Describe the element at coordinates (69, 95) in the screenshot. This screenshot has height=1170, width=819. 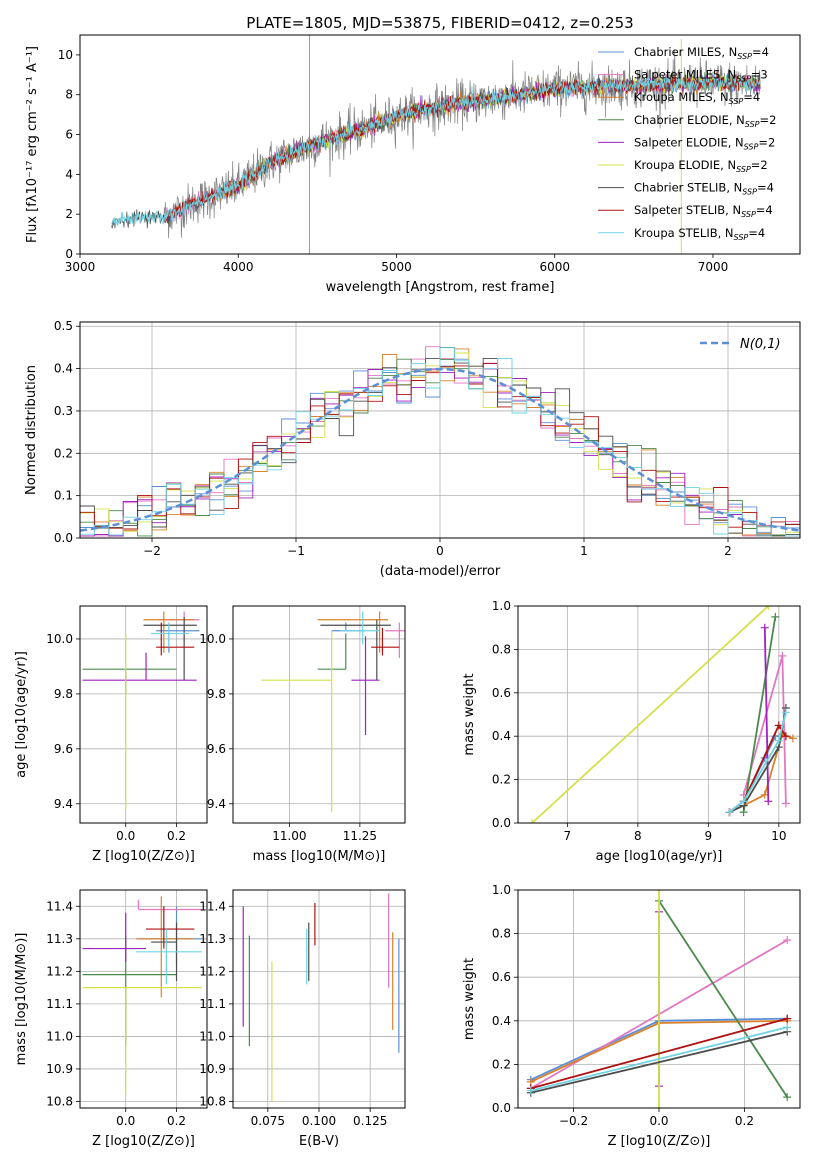
I see `y-tick-label: 8` at that location.